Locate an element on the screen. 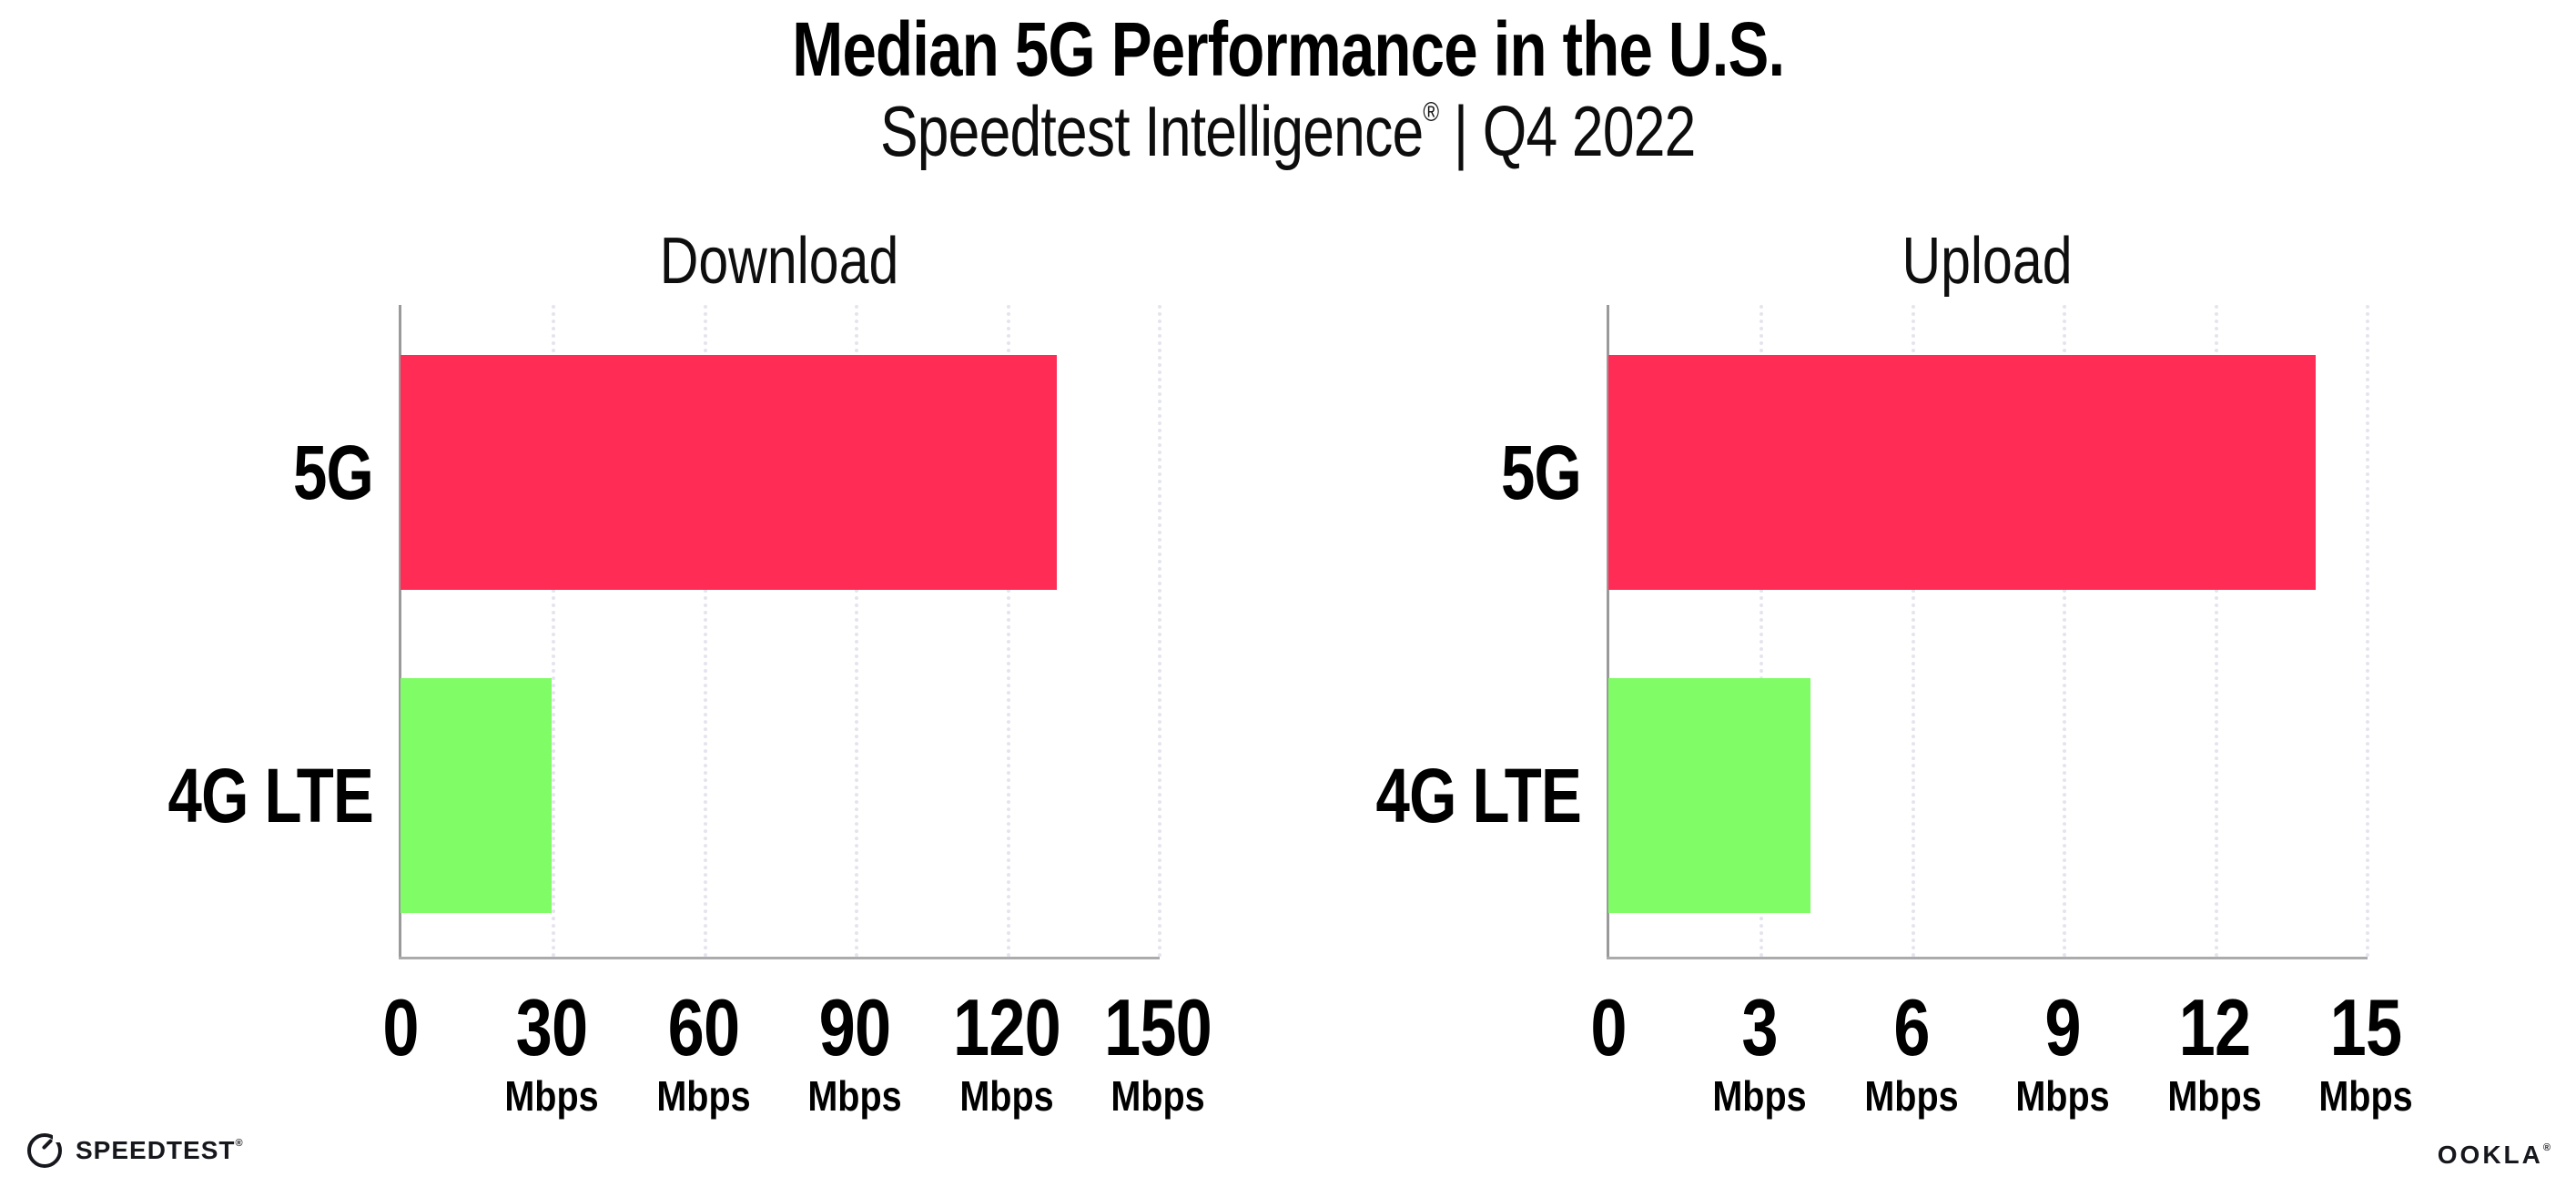 This screenshot has width=2576, height=1197. page-title-text: Median 5G Performance in the U.S. is located at coordinates (1288, 49).